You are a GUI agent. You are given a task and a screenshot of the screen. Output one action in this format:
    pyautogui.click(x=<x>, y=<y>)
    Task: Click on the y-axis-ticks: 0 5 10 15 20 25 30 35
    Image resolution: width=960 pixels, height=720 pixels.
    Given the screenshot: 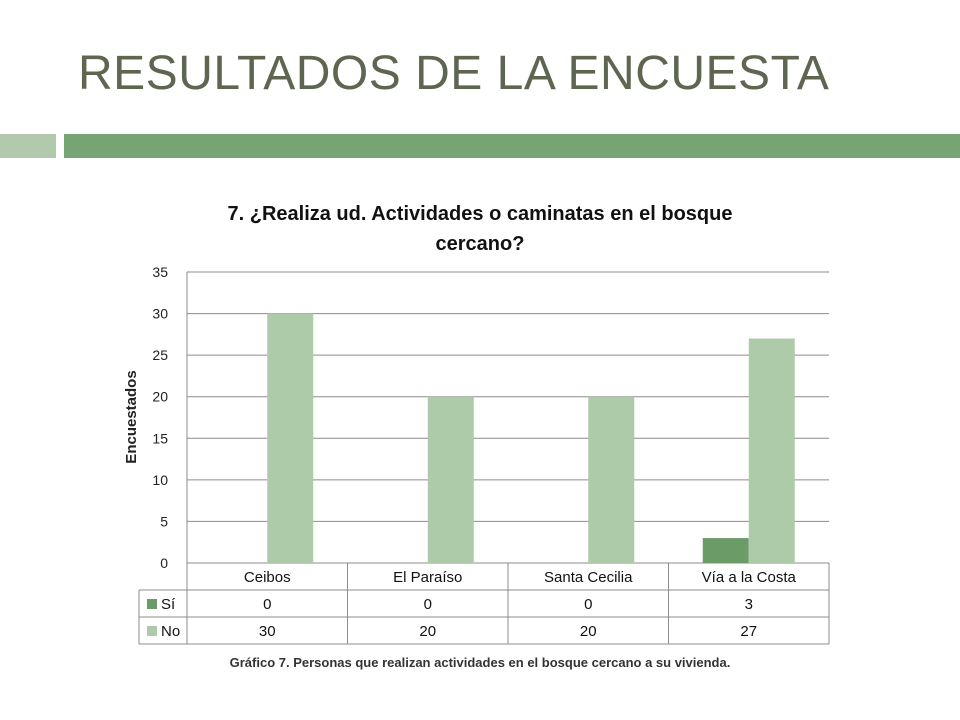 What is the action you would take?
    pyautogui.click(x=160, y=417)
    